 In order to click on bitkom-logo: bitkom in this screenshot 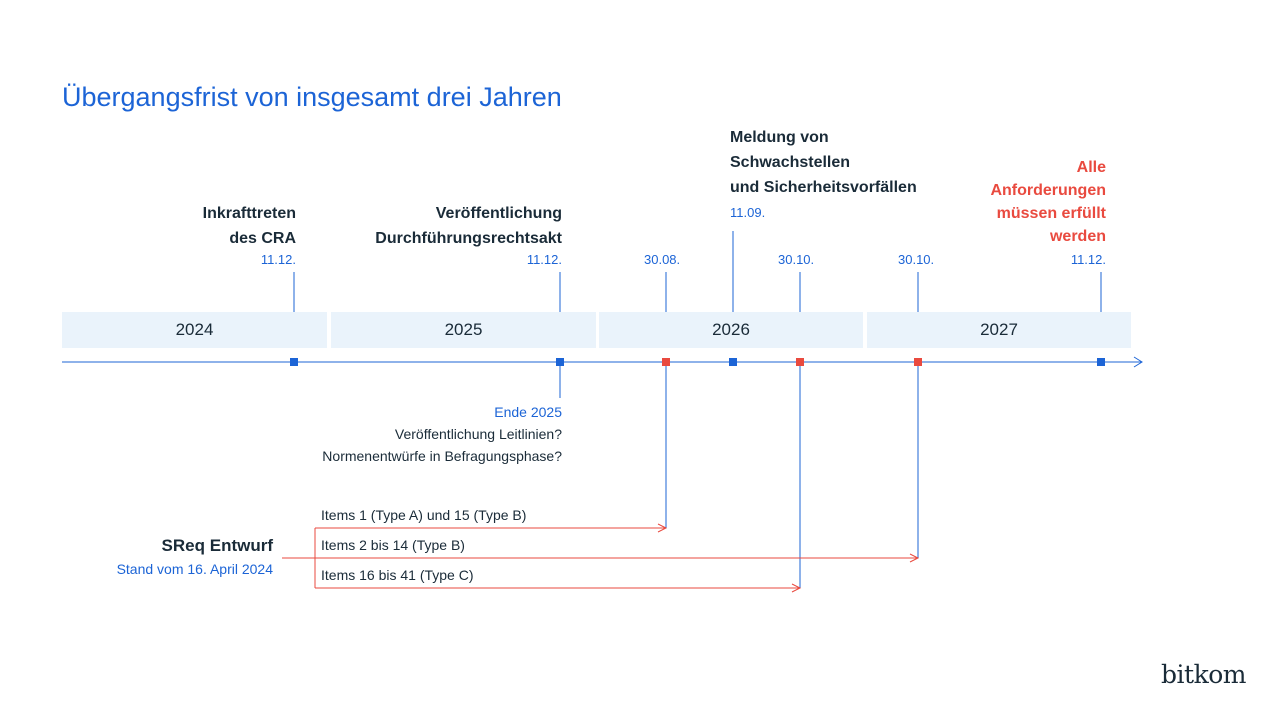, I will do `click(1203, 674)`.